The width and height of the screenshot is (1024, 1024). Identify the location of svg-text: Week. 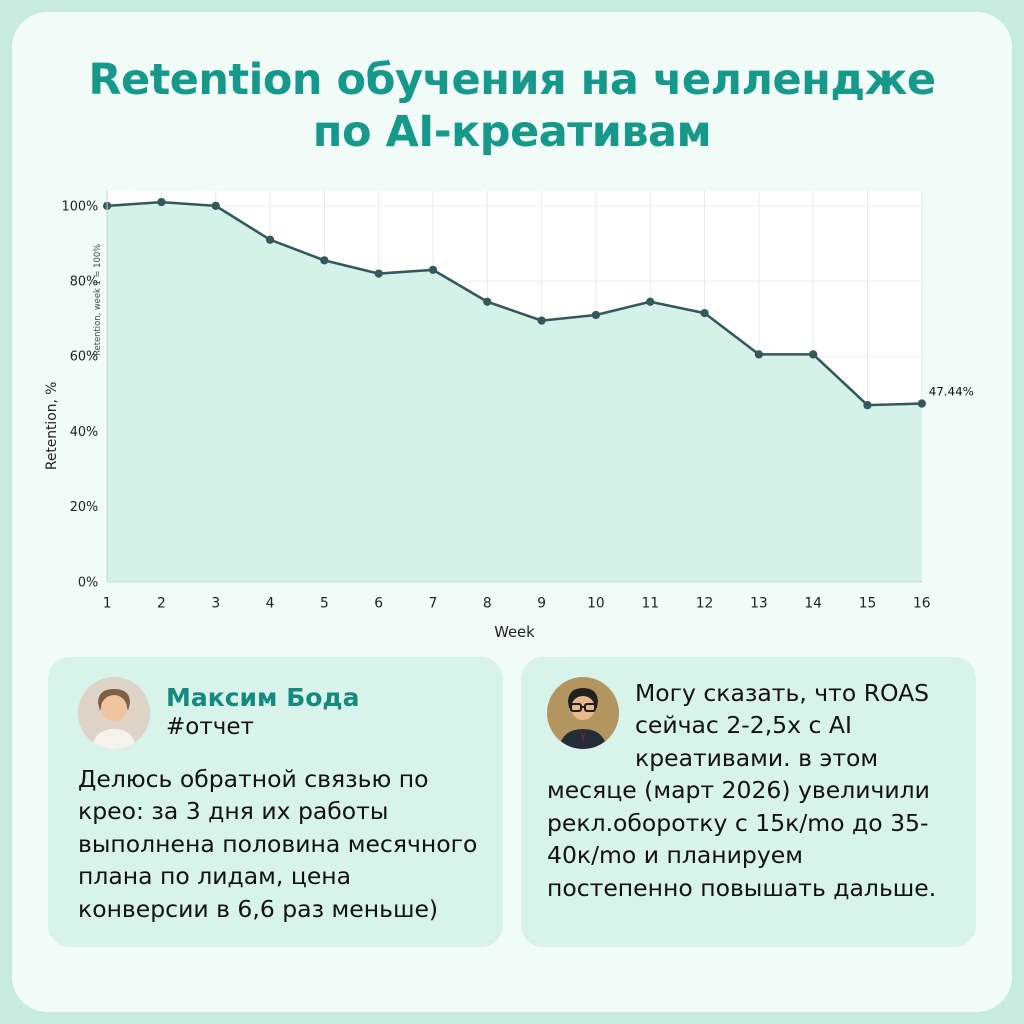
(514, 632).